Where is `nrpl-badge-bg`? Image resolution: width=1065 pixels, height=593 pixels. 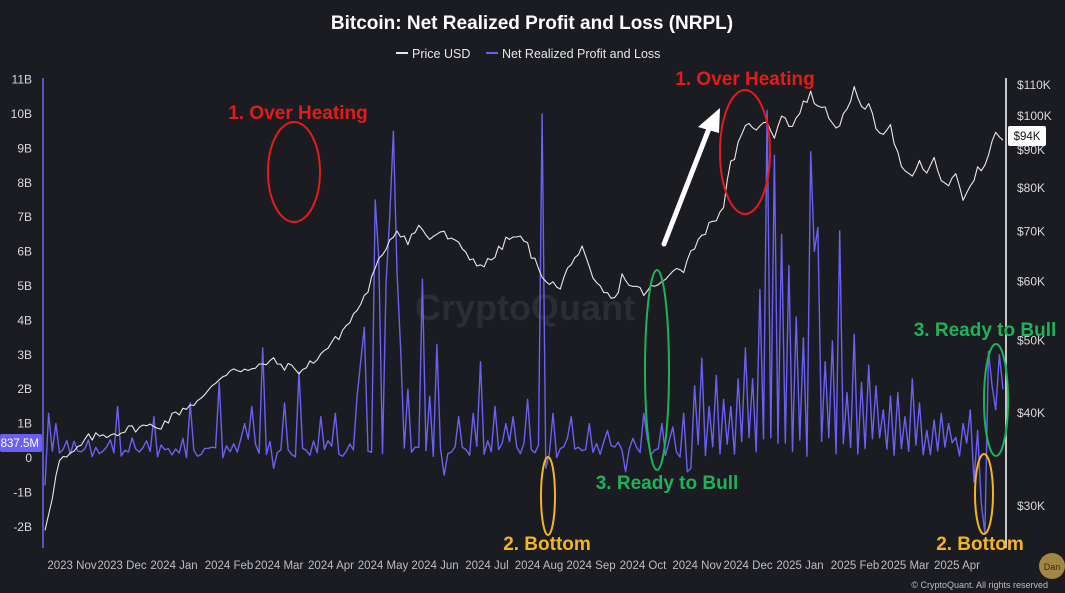
nrpl-badge-bg is located at coordinates (21, 443).